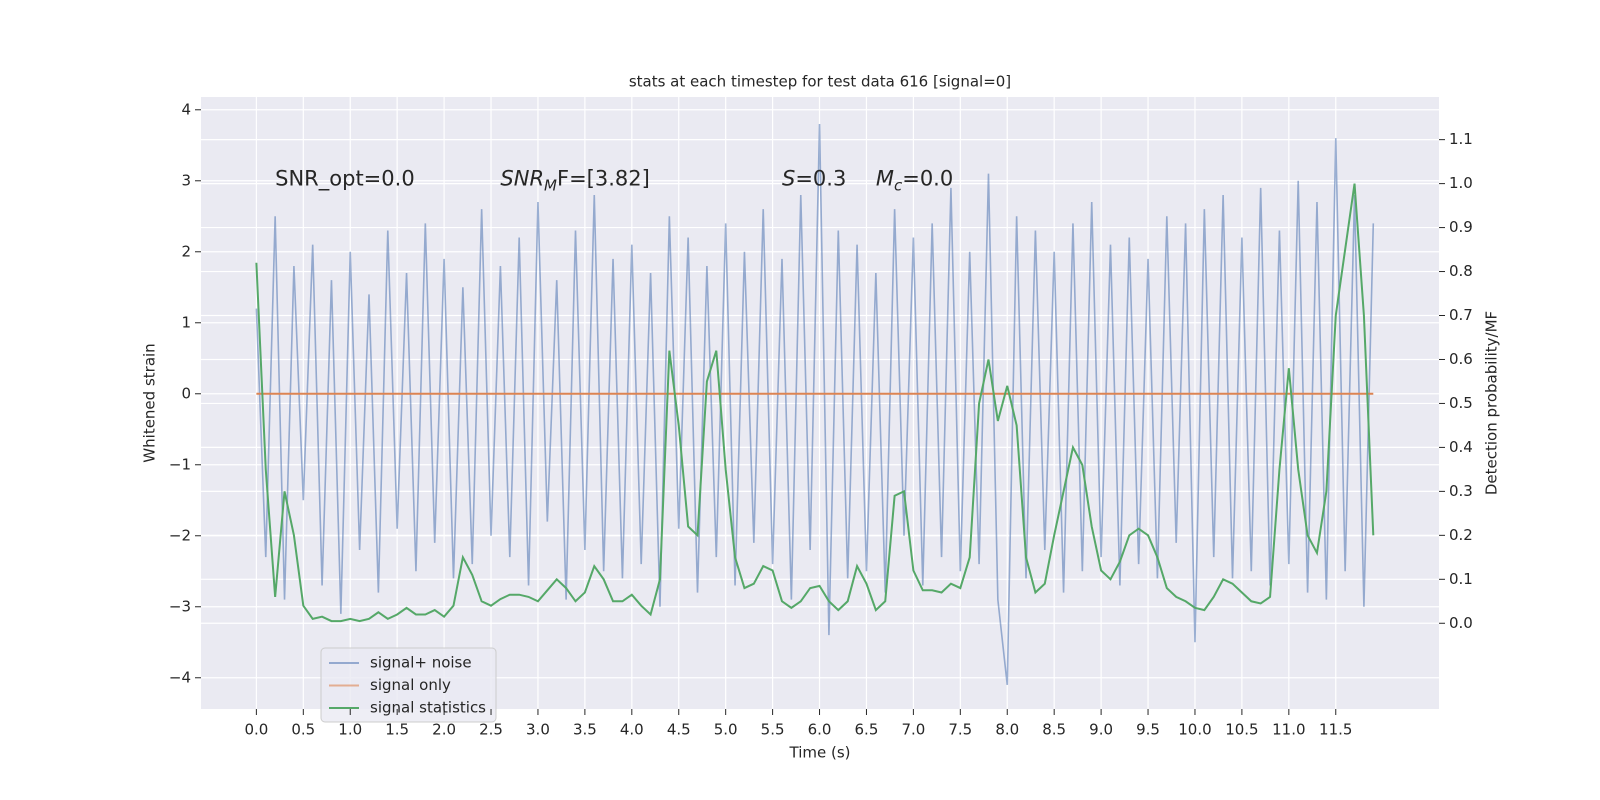  I want to click on y2-tick-label: 0.1, so click(1461, 579).